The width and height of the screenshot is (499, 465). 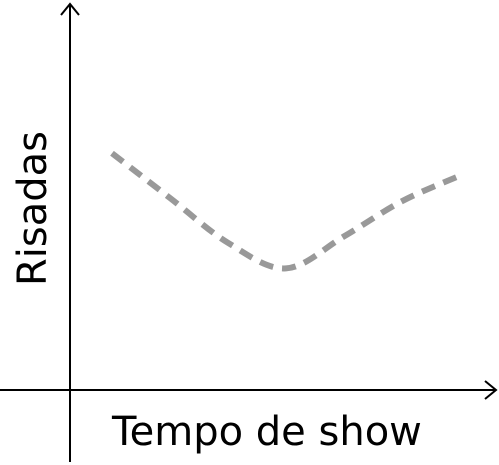 I want to click on y-axis-label: Risadas, so click(x=33, y=208).